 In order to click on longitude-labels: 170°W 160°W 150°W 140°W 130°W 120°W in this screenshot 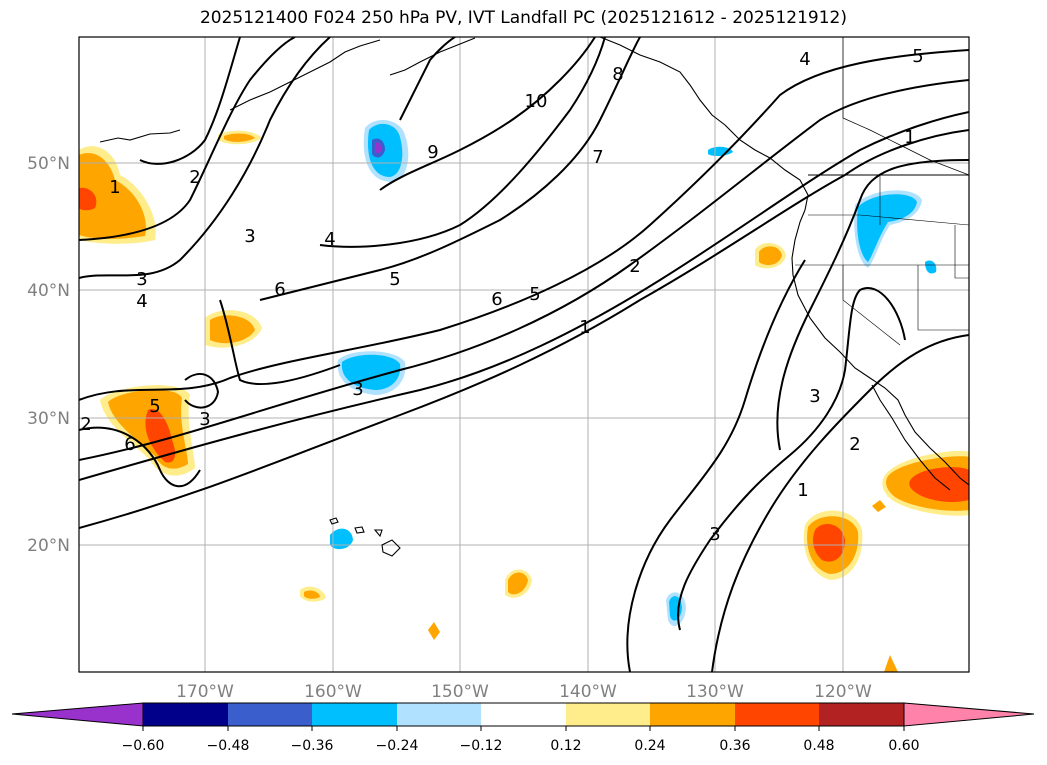, I will do `click(524, 692)`.